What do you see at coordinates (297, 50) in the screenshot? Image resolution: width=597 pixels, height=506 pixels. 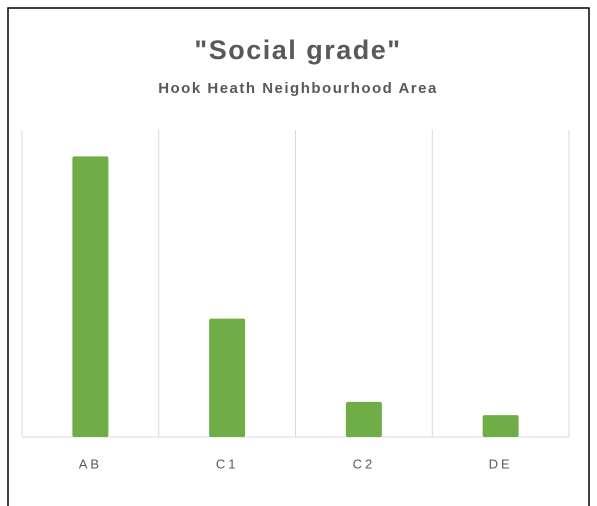 I see `chart-title: "Social grade"` at bounding box center [297, 50].